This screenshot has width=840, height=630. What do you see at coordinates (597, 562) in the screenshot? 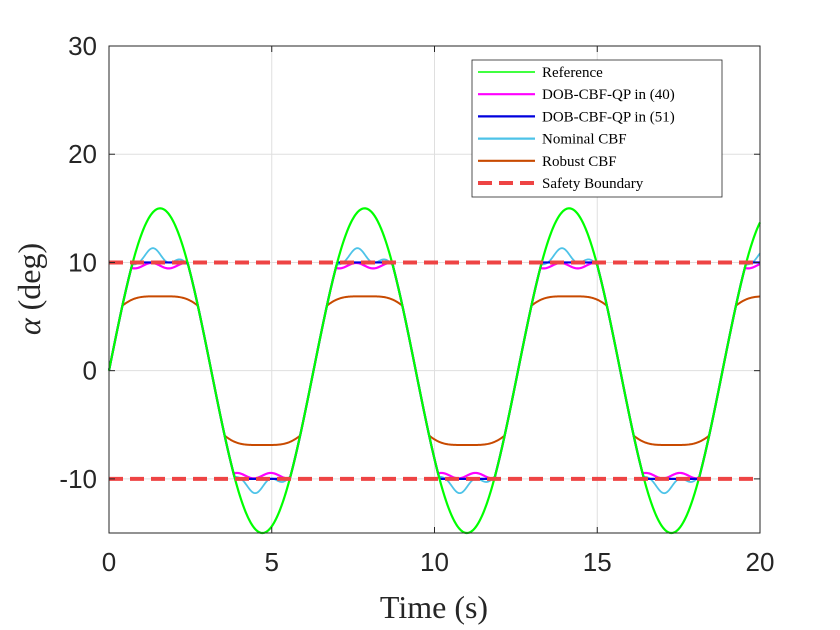
I see `x-tick-label: 15` at bounding box center [597, 562].